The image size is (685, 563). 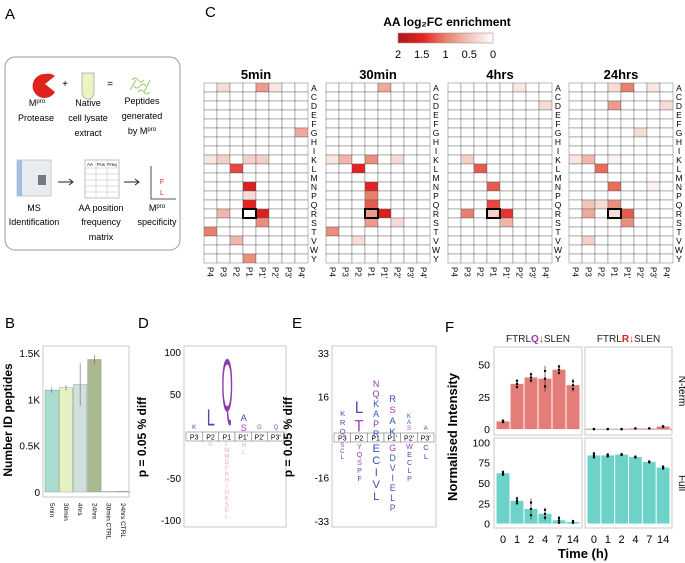 What do you see at coordinates (314, 241) in the screenshot?
I see `row-label: V` at bounding box center [314, 241].